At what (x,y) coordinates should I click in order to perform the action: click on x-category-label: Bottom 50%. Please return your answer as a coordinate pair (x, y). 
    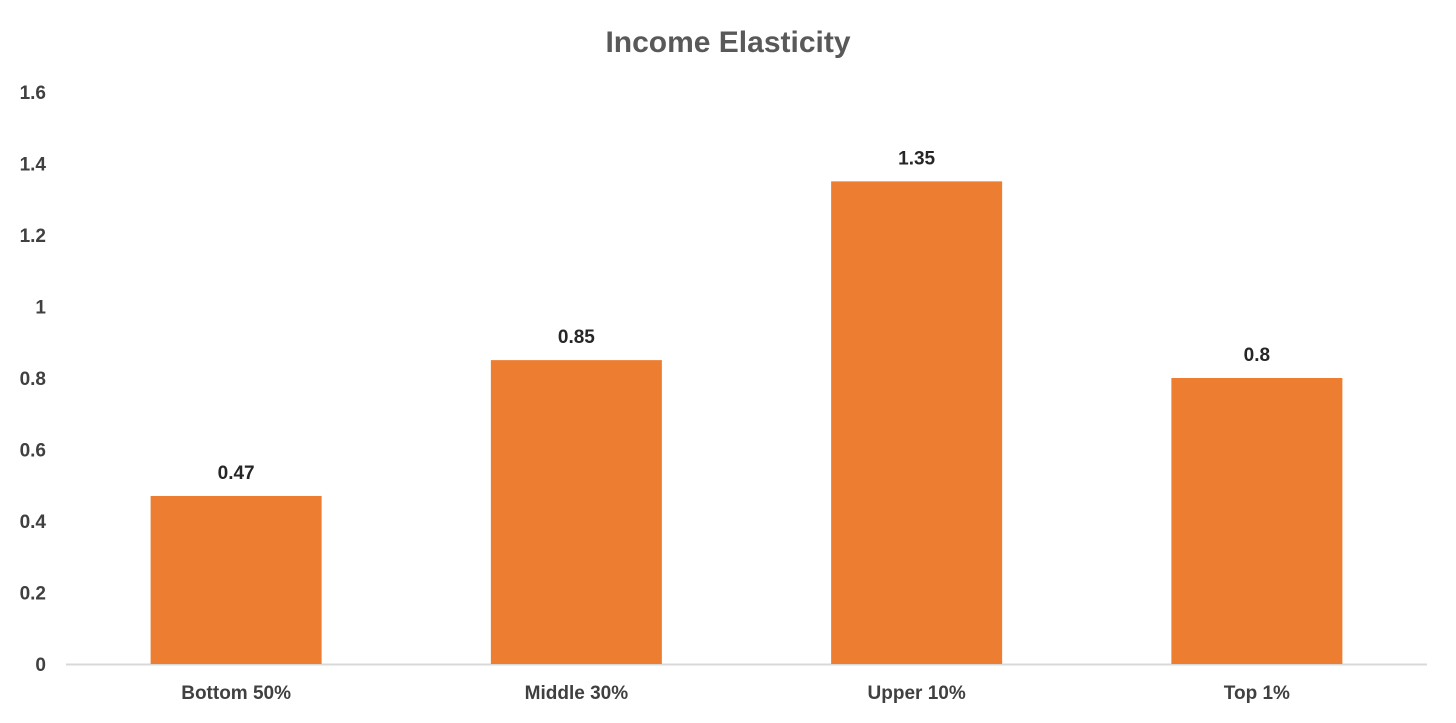
    Looking at the image, I should click on (236, 693).